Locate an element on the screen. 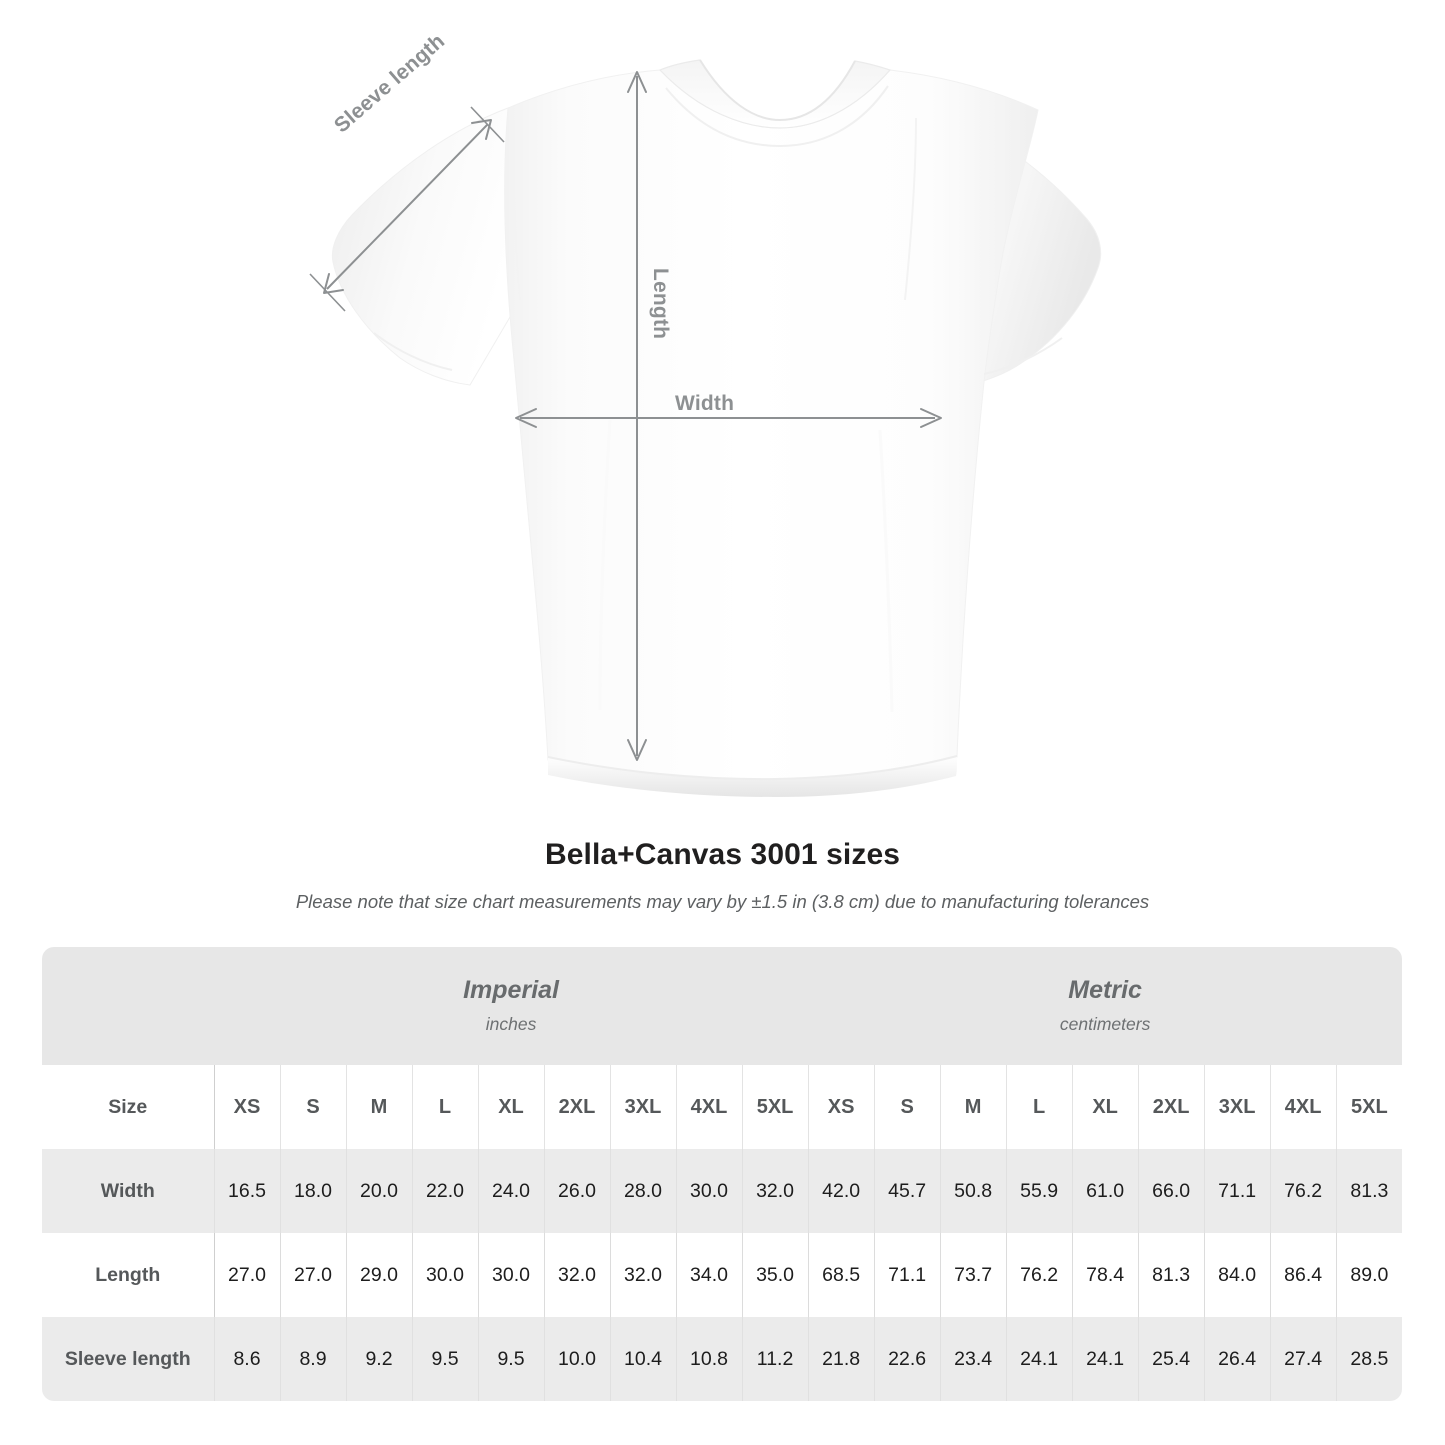 The height and width of the screenshot is (1445, 1445). cell-sleeve-imperial-xs: 8.6 is located at coordinates (246, 1359).